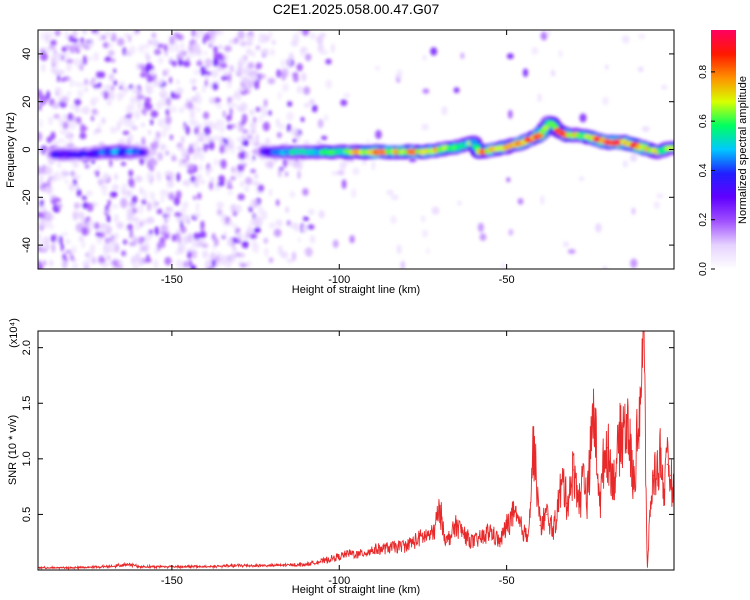 The width and height of the screenshot is (750, 600). Describe the element at coordinates (356, 290) in the screenshot. I see `spectrogram-x-label: Height of straight line (km)` at that location.